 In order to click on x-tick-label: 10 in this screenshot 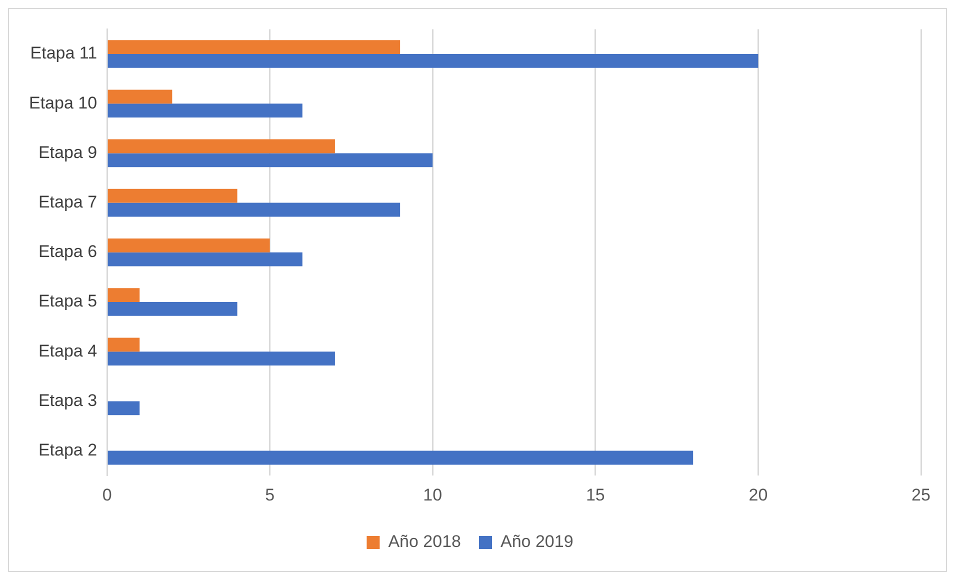, I will do `click(432, 494)`.